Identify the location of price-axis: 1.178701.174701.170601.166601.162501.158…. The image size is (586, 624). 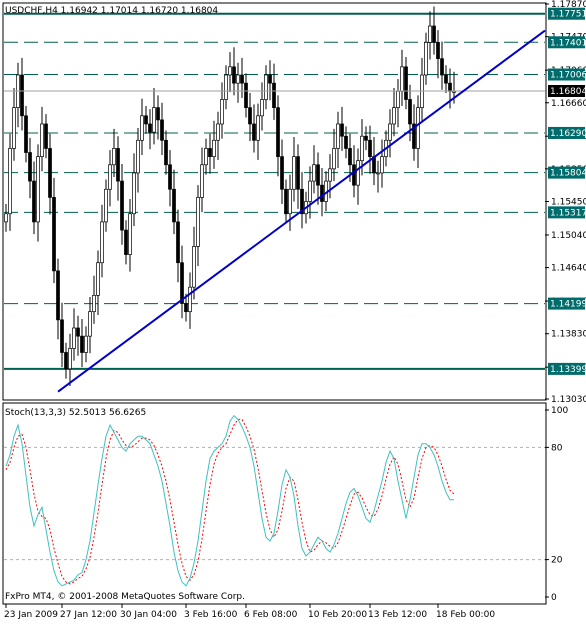
(565, 202).